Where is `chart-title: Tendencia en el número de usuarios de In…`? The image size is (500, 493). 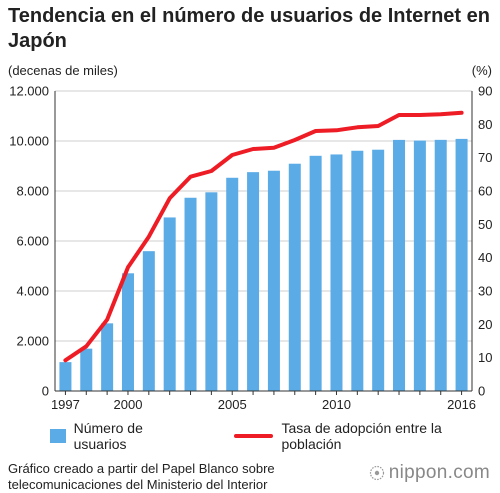
chart-title: Tendencia en el número de usuarios de In… is located at coordinates (249, 28).